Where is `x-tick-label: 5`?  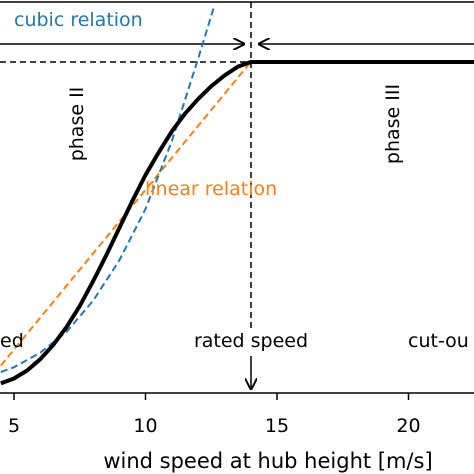
x-tick-label: 5 is located at coordinates (14, 426).